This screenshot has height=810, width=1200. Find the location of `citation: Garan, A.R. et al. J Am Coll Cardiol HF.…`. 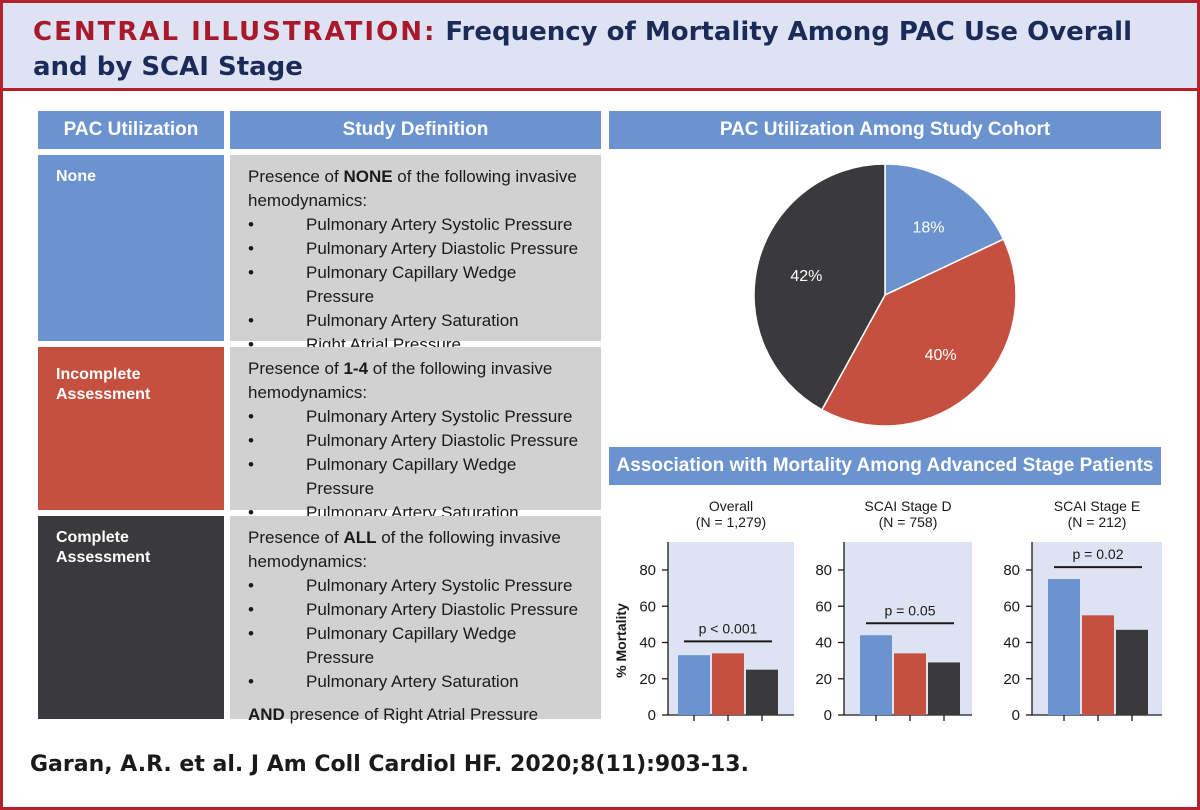

citation: Garan, A.R. et al. J Am Coll Cardiol HF.… is located at coordinates (389, 764).